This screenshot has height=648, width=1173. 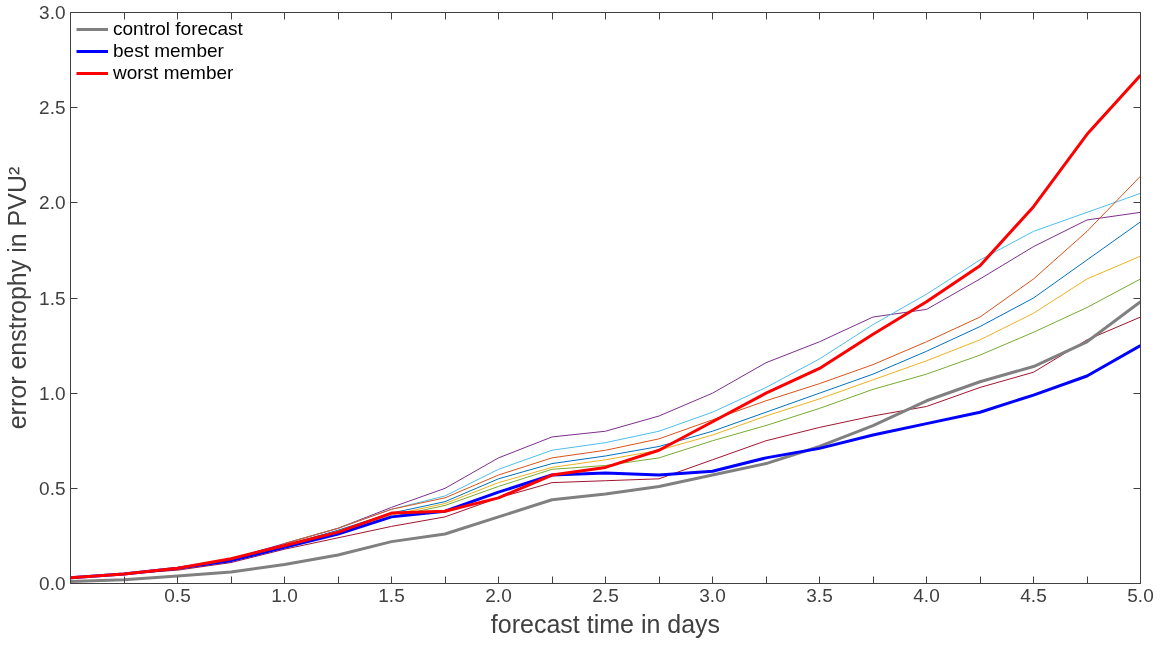 I want to click on x-tick-label: 3.5, so click(x=819, y=595).